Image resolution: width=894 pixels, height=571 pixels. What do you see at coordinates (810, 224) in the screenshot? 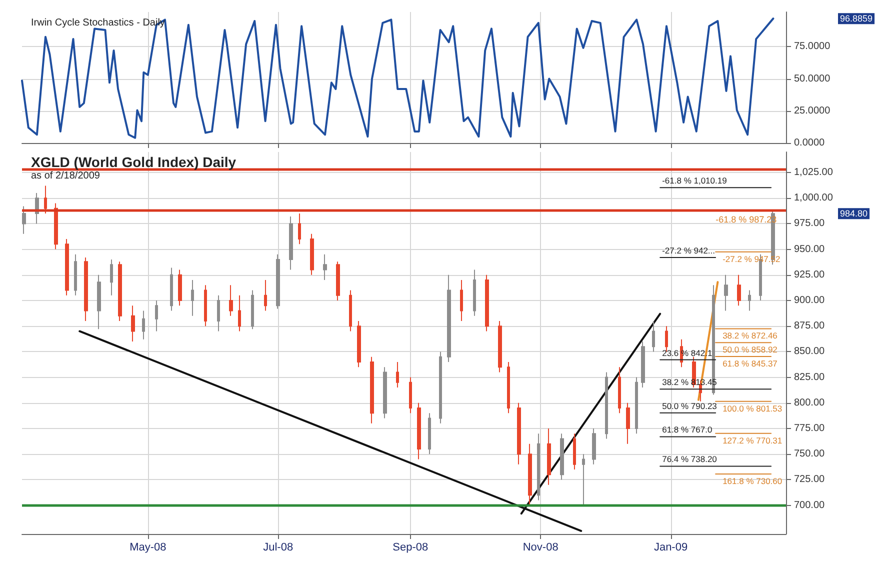
I see `y-tick-label: 975.00` at bounding box center [810, 224].